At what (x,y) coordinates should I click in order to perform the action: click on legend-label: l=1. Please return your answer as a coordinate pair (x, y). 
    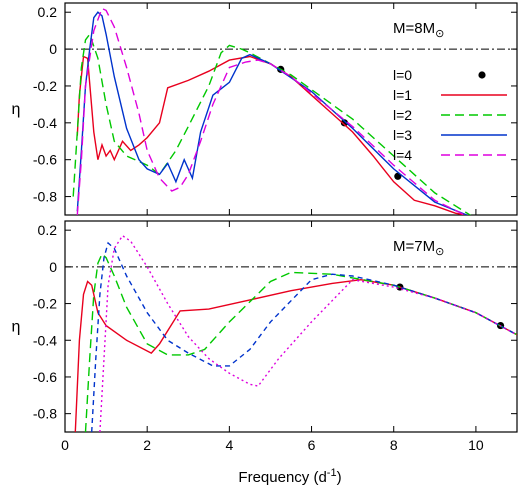
    Looking at the image, I should click on (402, 95).